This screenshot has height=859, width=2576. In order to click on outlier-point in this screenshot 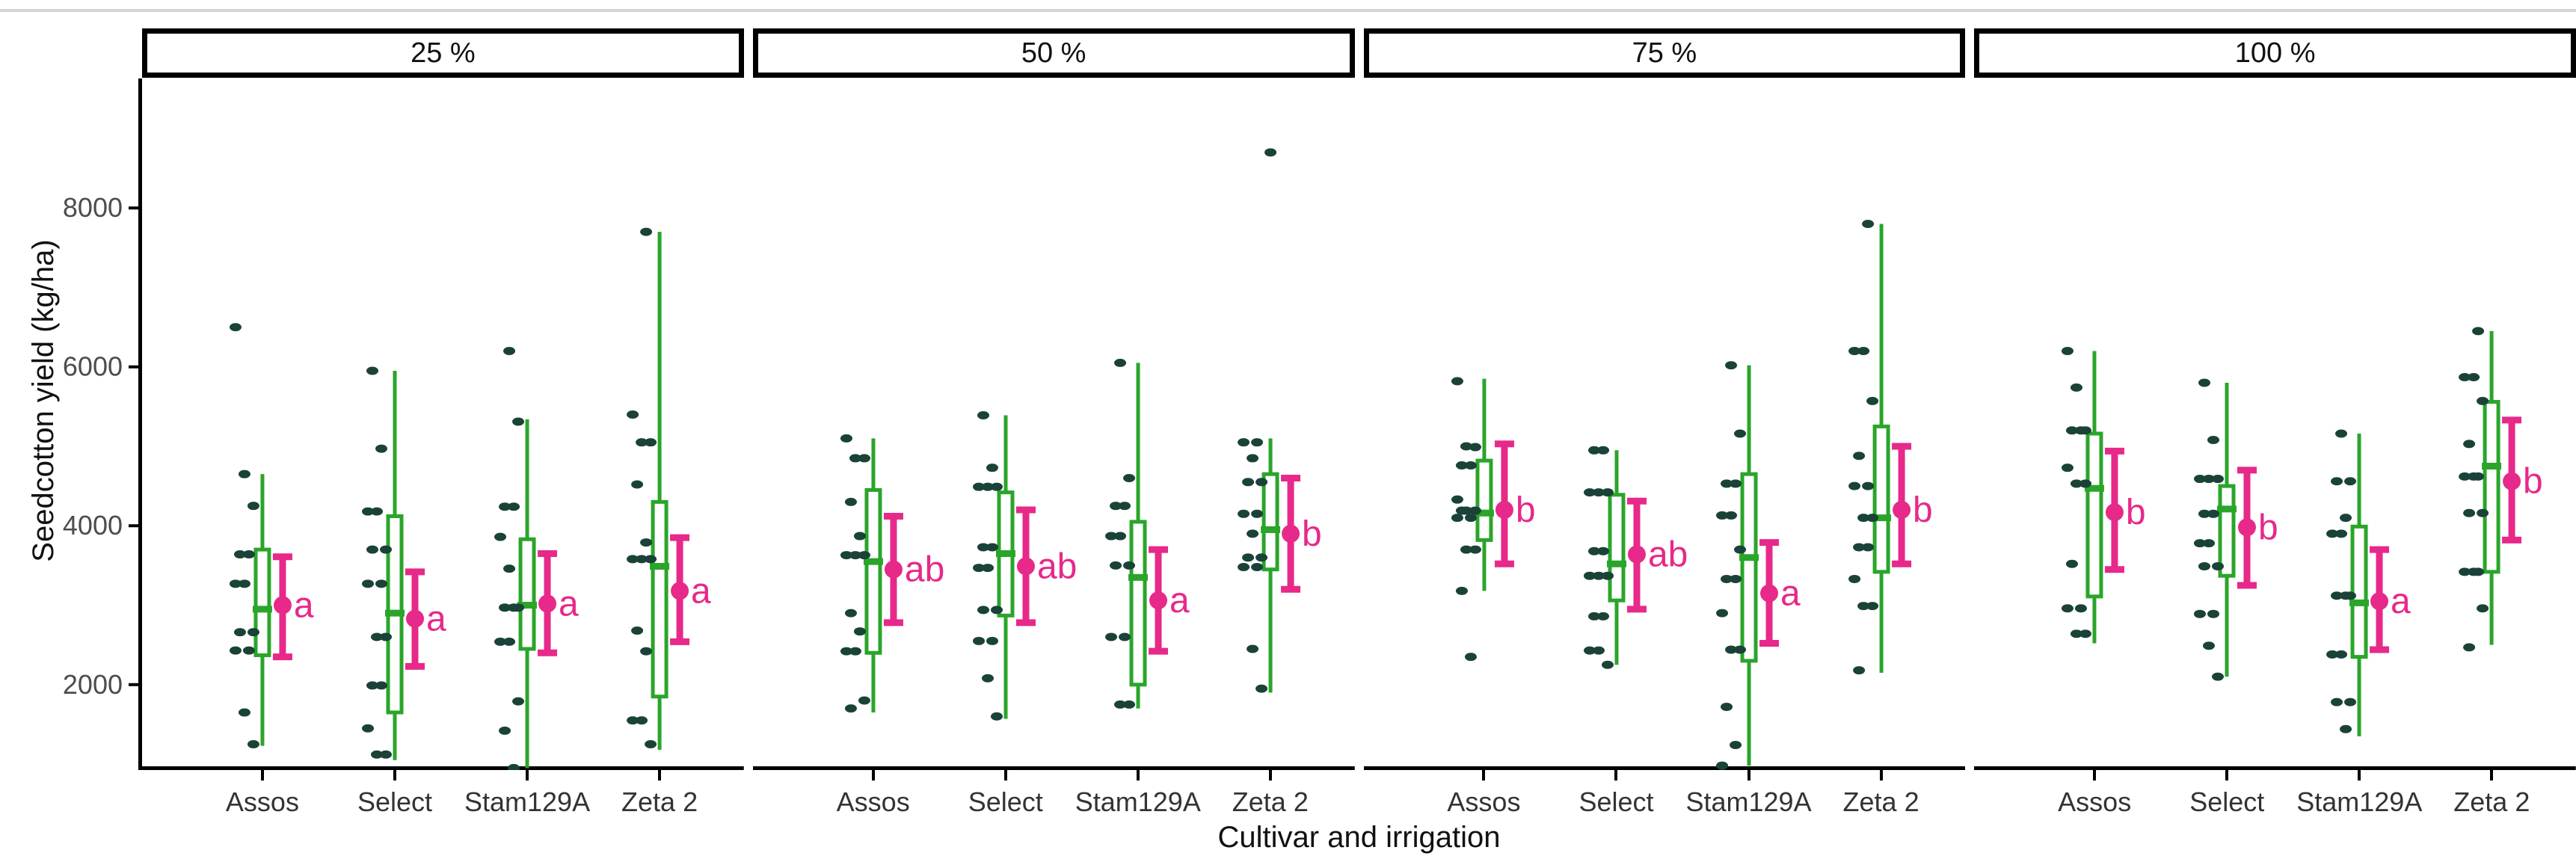, I will do `click(1270, 152)`.